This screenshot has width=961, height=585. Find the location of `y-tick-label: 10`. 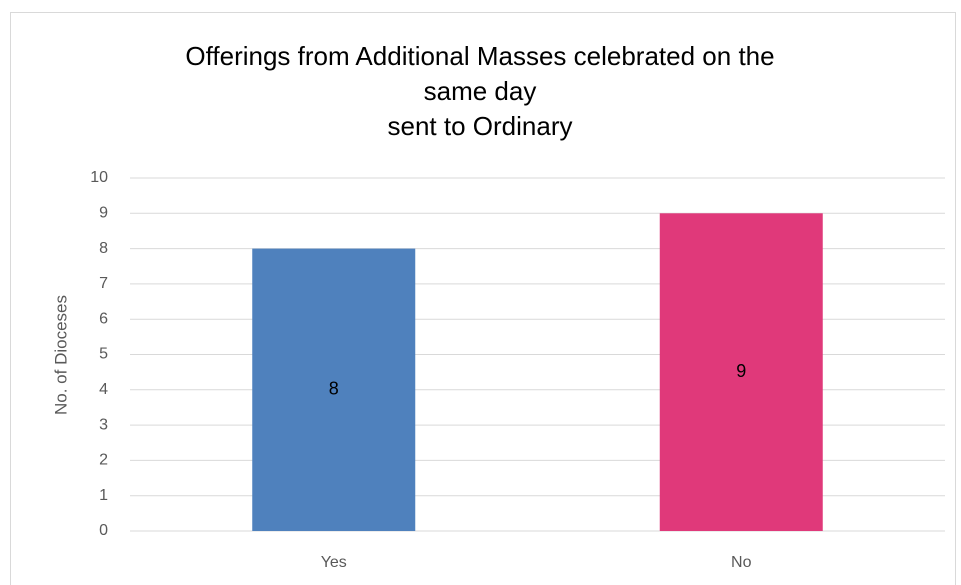

y-tick-label: 10 is located at coordinates (99, 177).